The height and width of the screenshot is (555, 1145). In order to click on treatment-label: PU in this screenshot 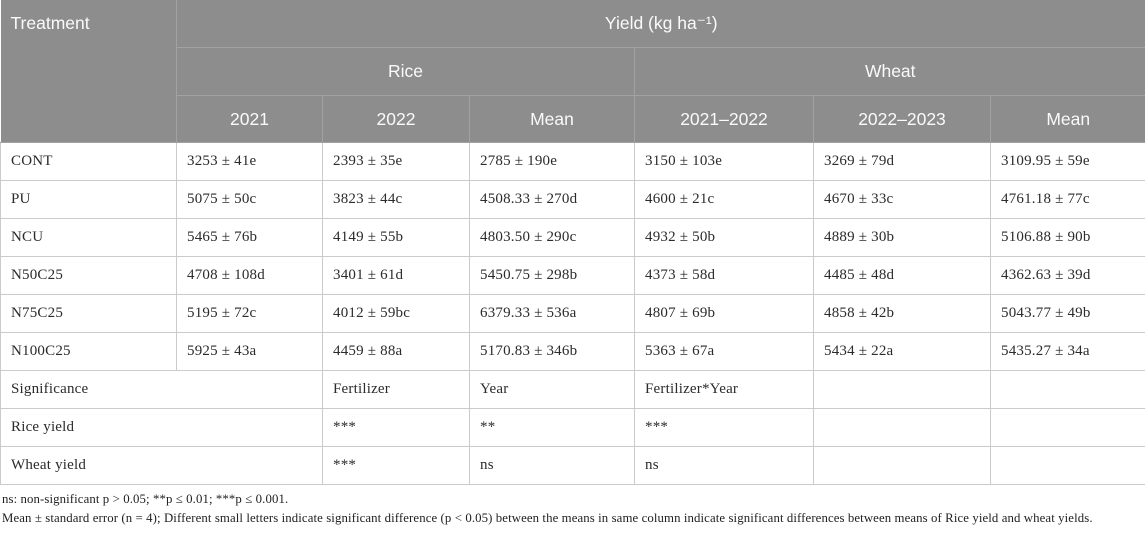, I will do `click(88, 199)`.